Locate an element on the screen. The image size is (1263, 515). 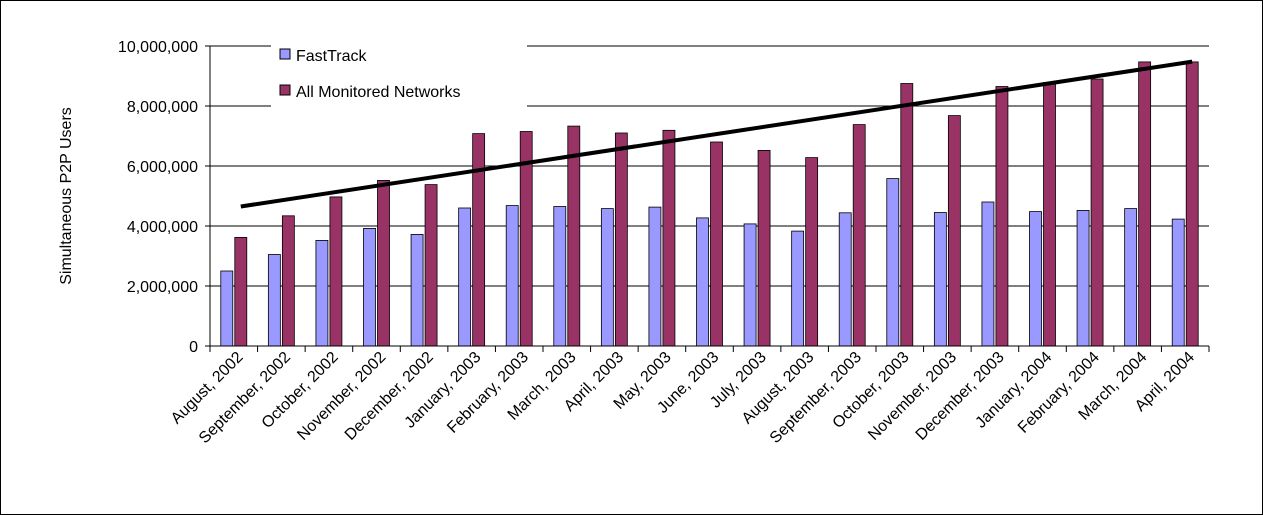
y-tick-label: 4,000,000 is located at coordinates (162, 227).